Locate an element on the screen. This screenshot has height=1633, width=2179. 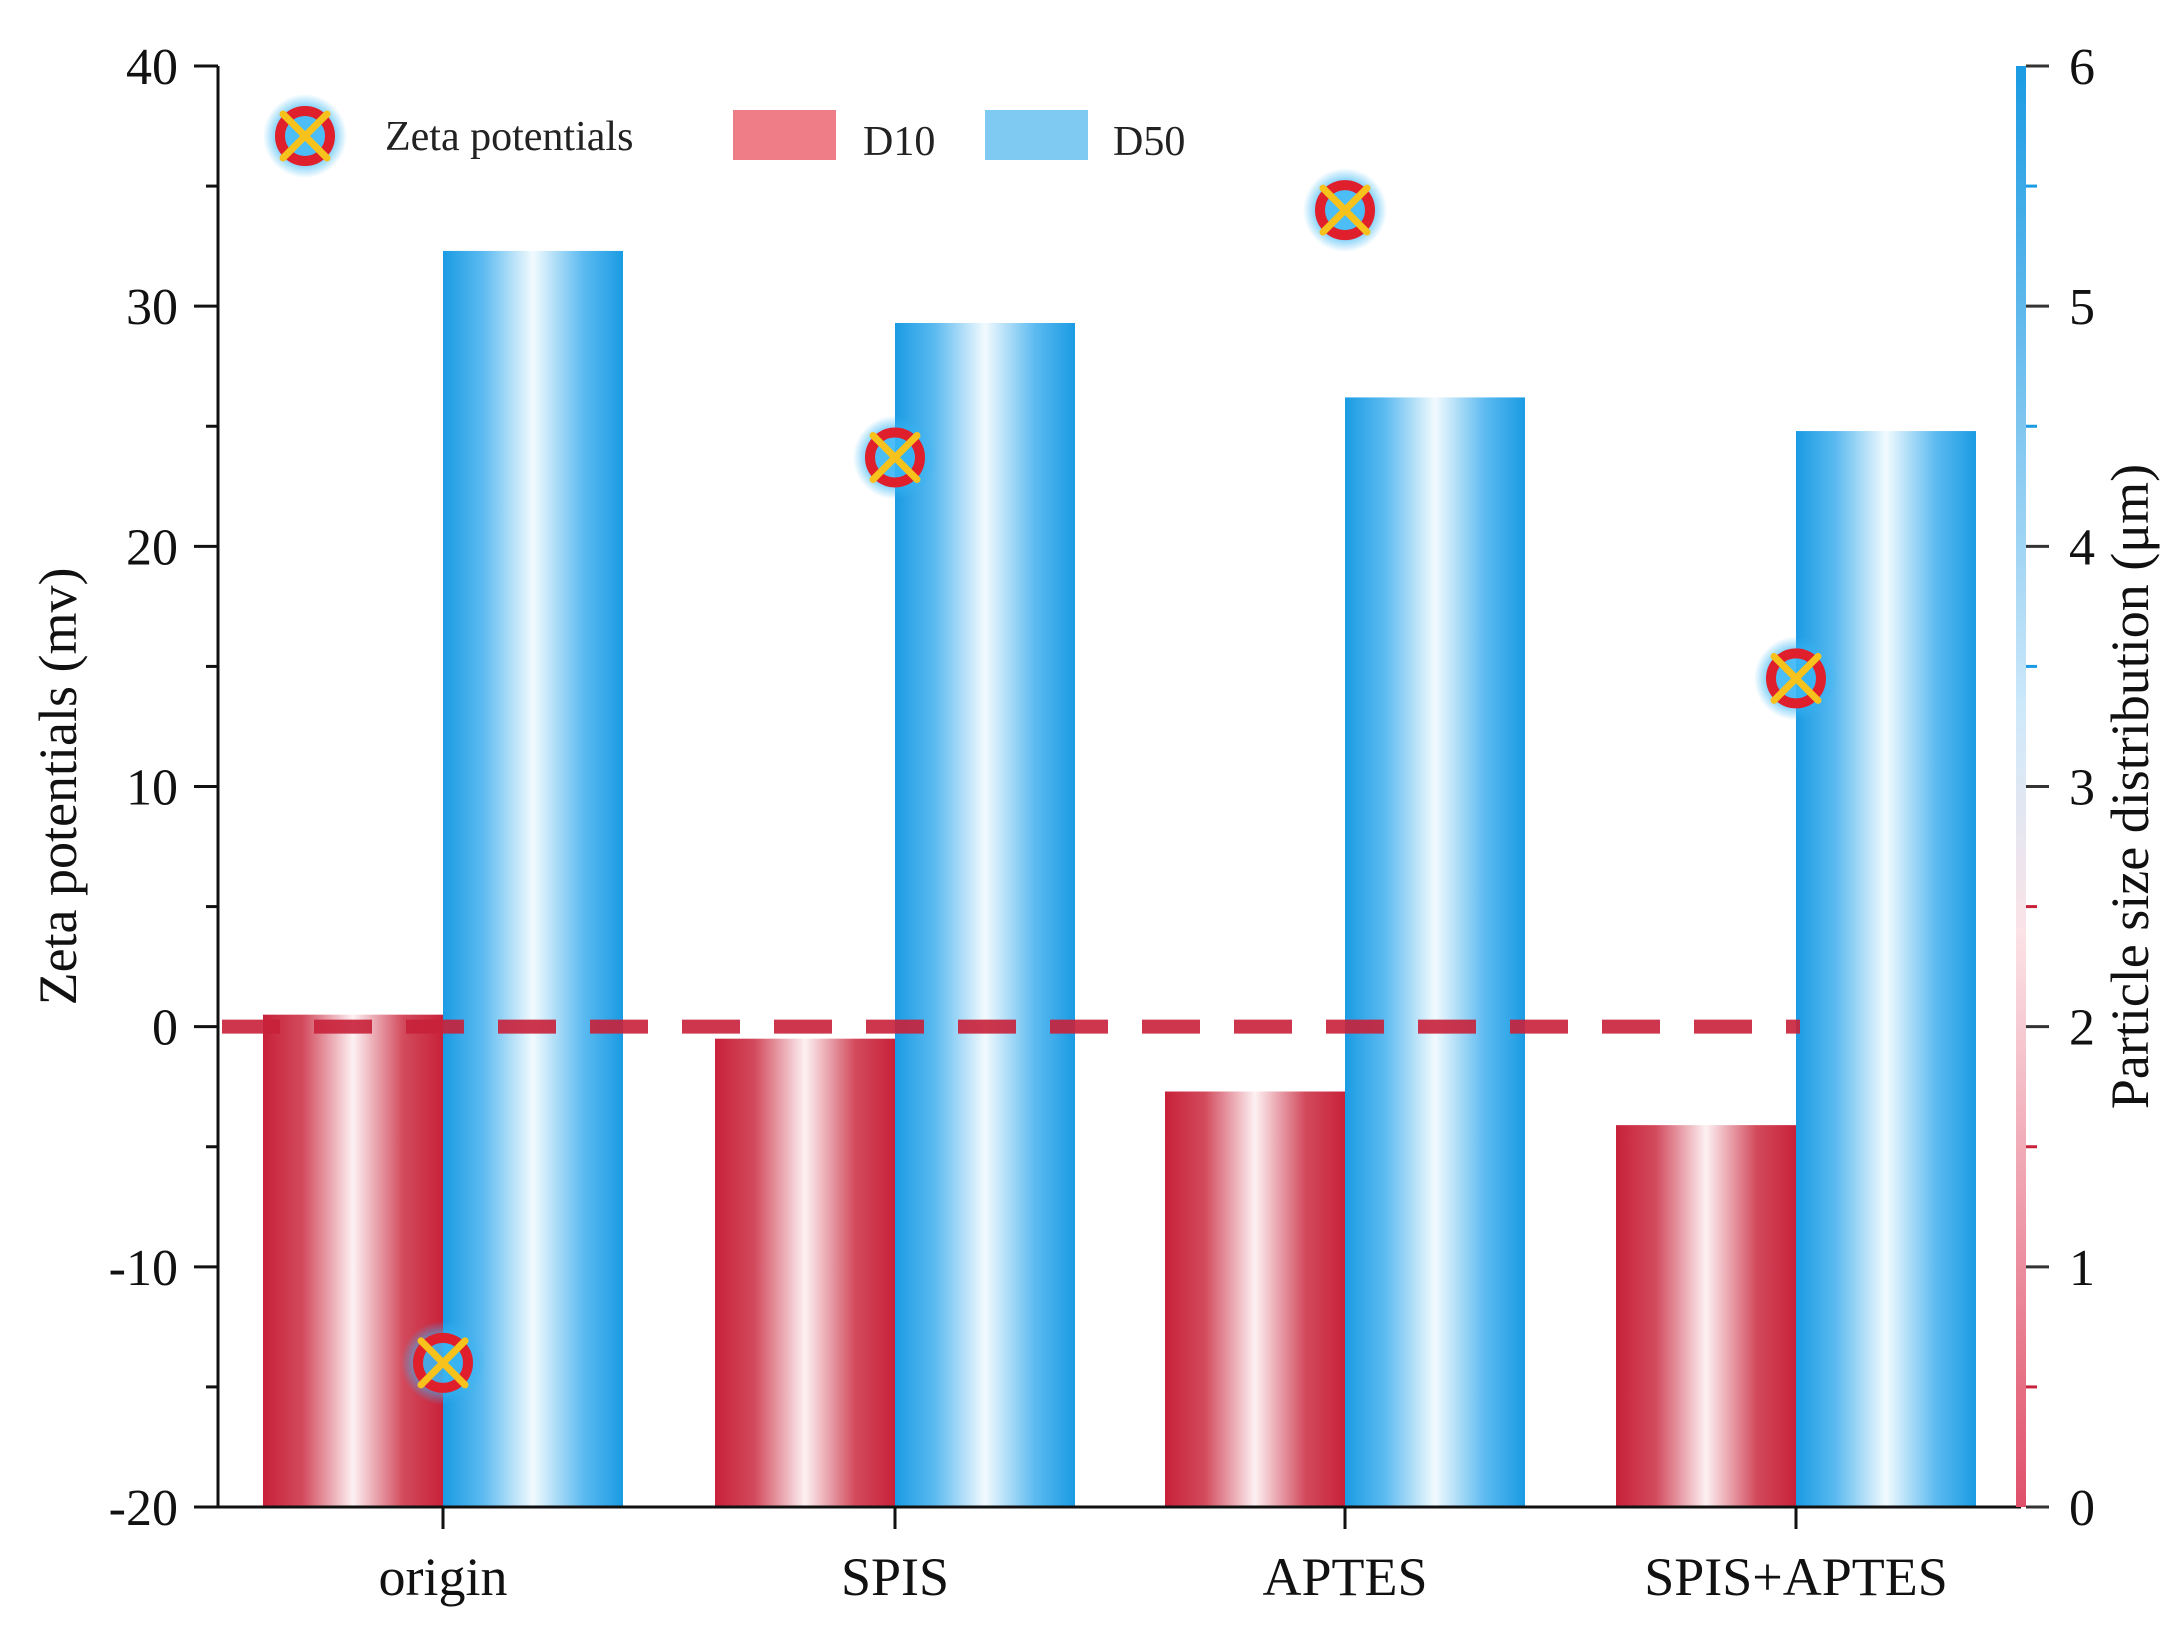
x-category-label: SPIS+APTES is located at coordinates (1796, 1577).